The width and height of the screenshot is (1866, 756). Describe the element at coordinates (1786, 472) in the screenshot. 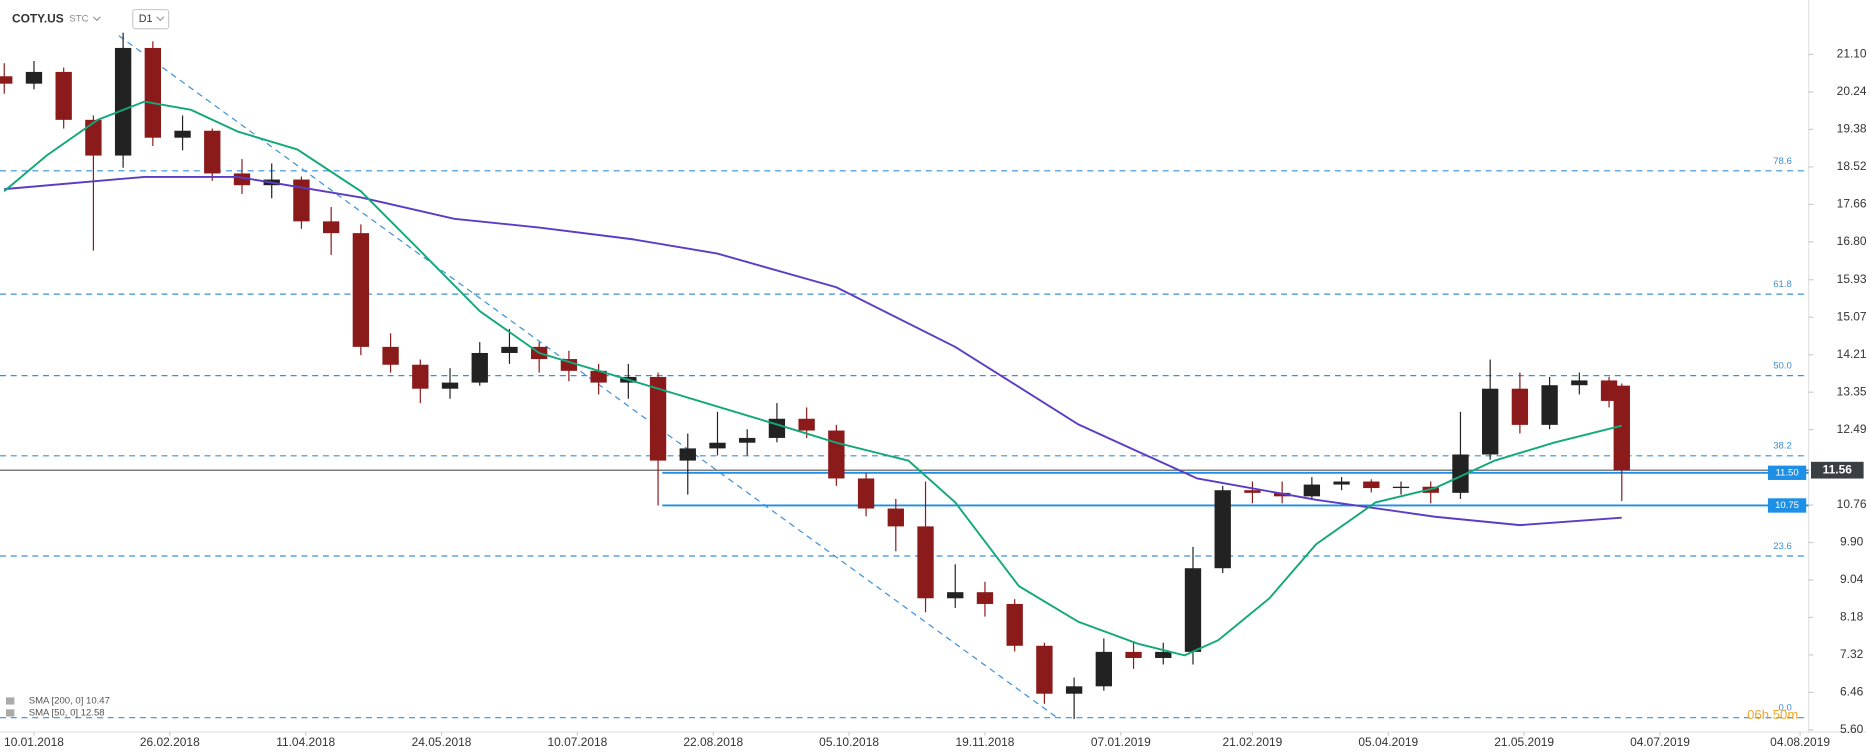

I see `support-label: 11.50` at that location.